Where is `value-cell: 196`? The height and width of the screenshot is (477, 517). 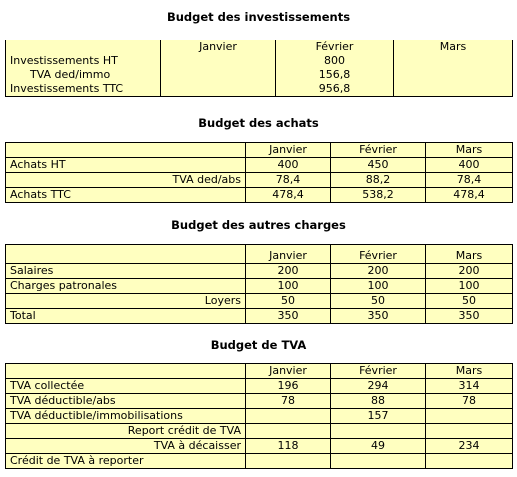
value-cell: 196 is located at coordinates (288, 386).